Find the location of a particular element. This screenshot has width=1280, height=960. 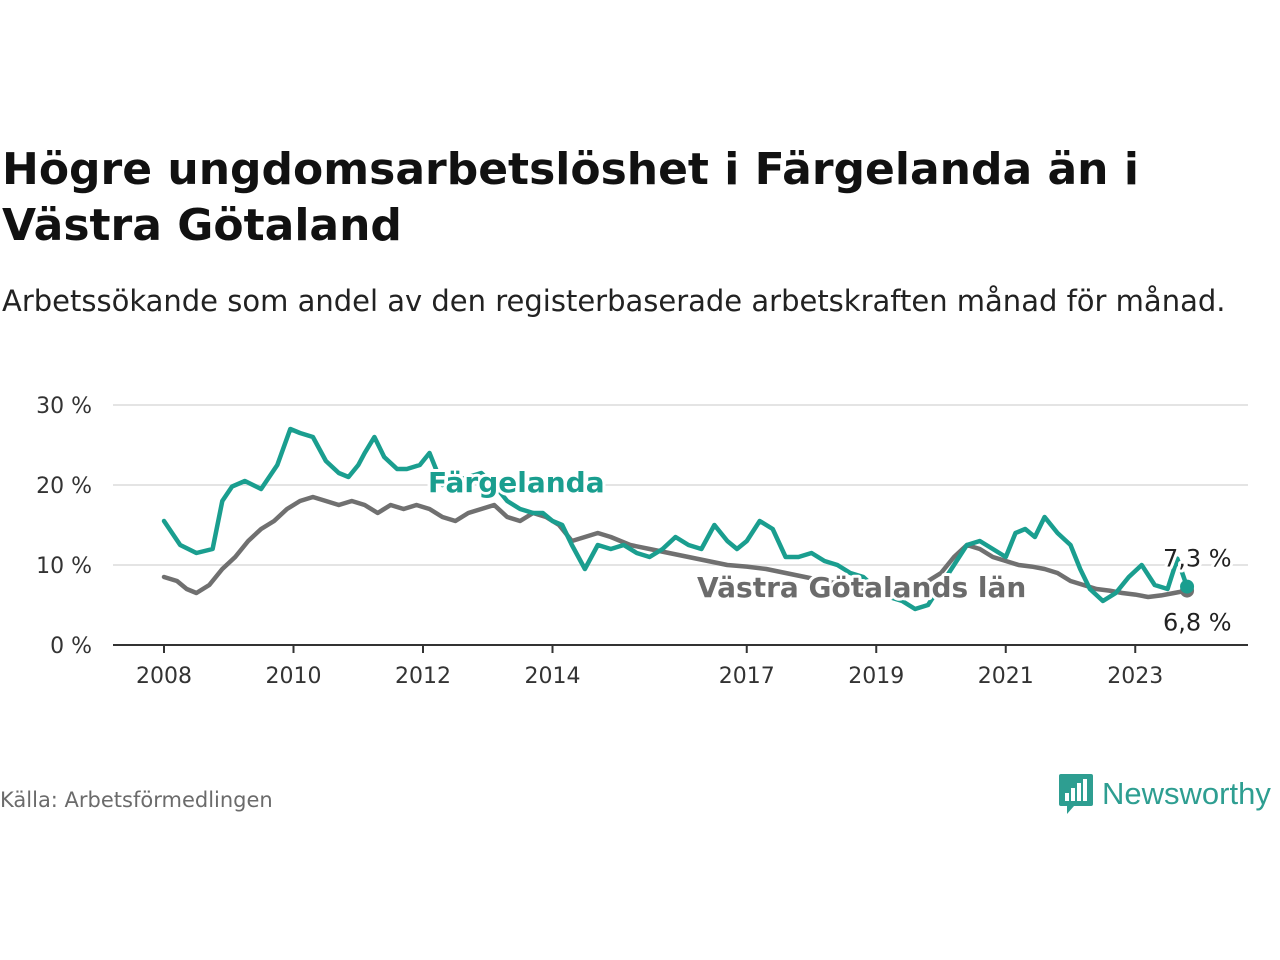

end-label-vastra-gotaland: 6,8 % is located at coordinates (1197, 623).